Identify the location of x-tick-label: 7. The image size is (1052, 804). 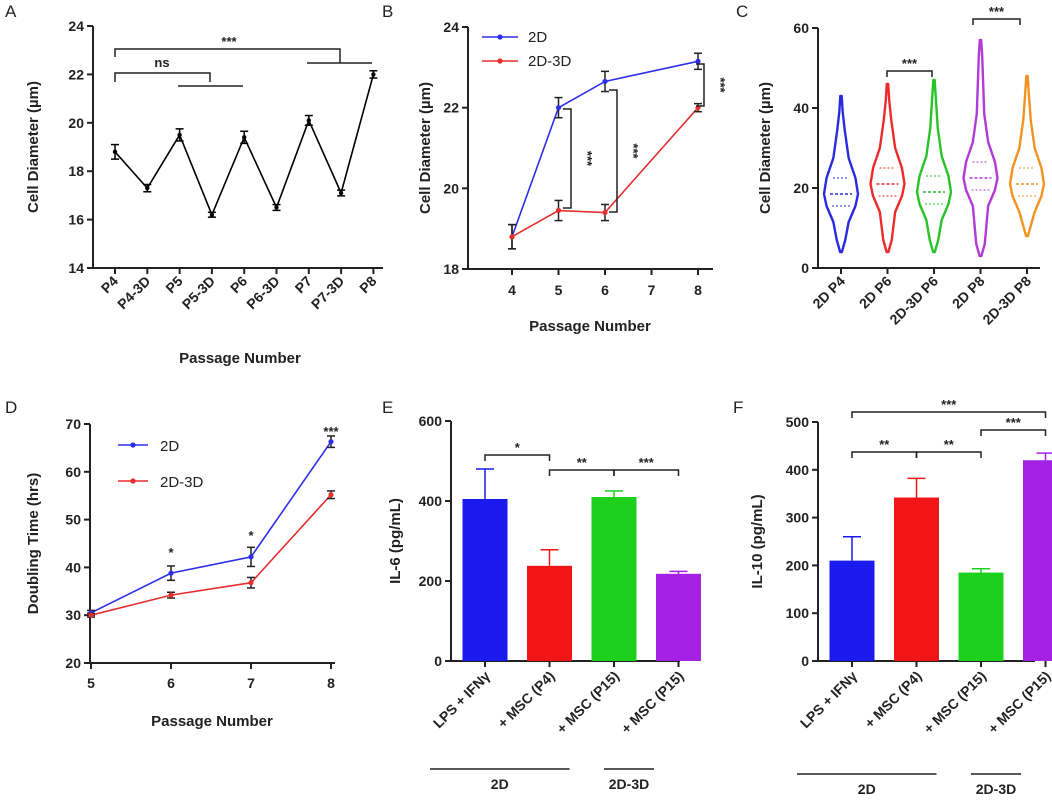
(251, 683).